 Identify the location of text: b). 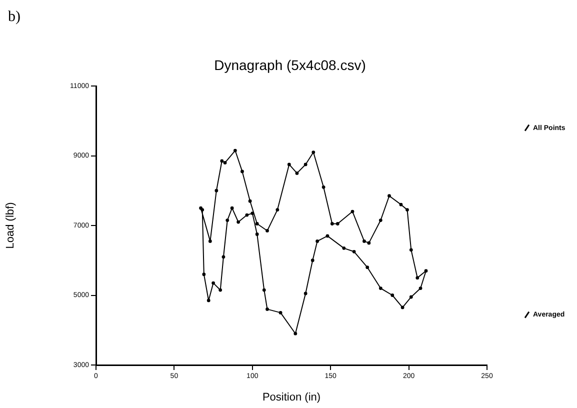
(14, 16).